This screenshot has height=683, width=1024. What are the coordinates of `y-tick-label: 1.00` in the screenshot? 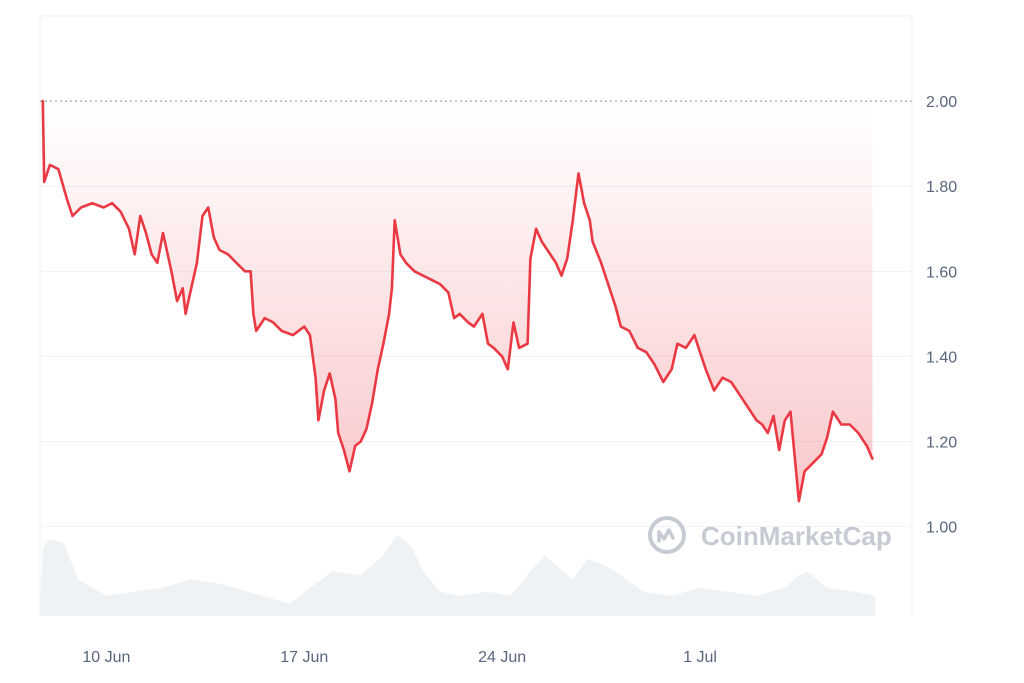 It's located at (941, 528).